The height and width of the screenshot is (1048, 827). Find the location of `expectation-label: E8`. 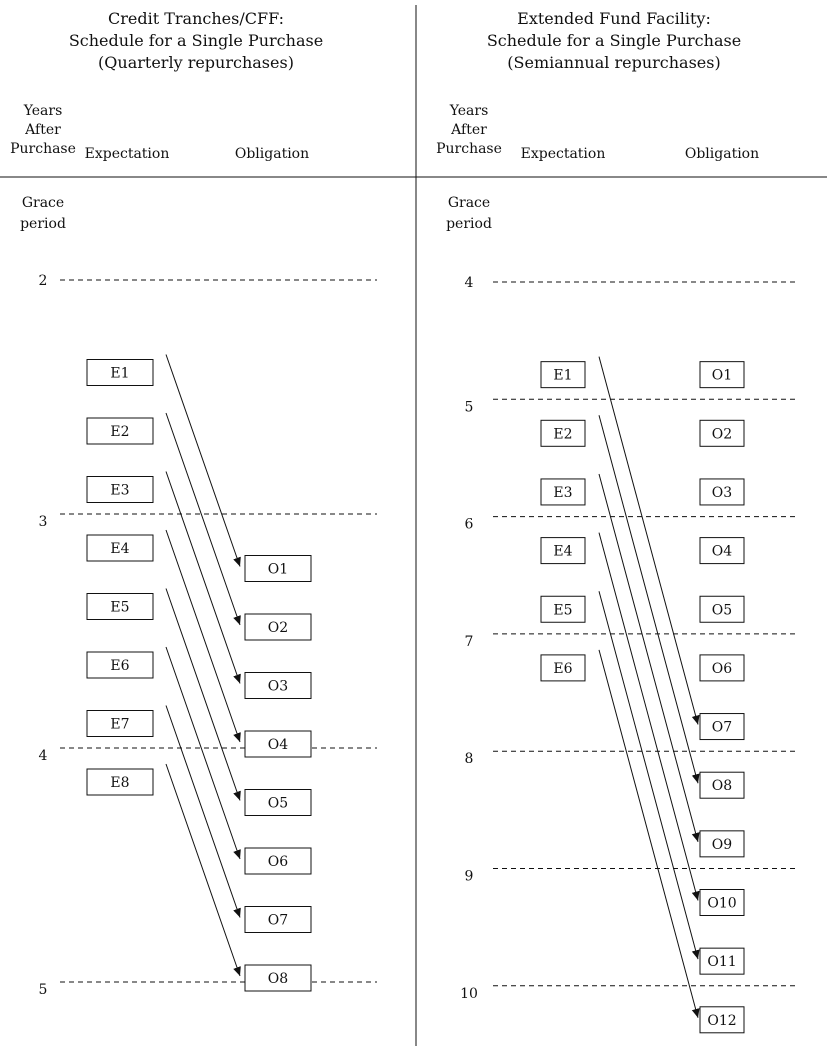

expectation-label: E8 is located at coordinates (119, 783).